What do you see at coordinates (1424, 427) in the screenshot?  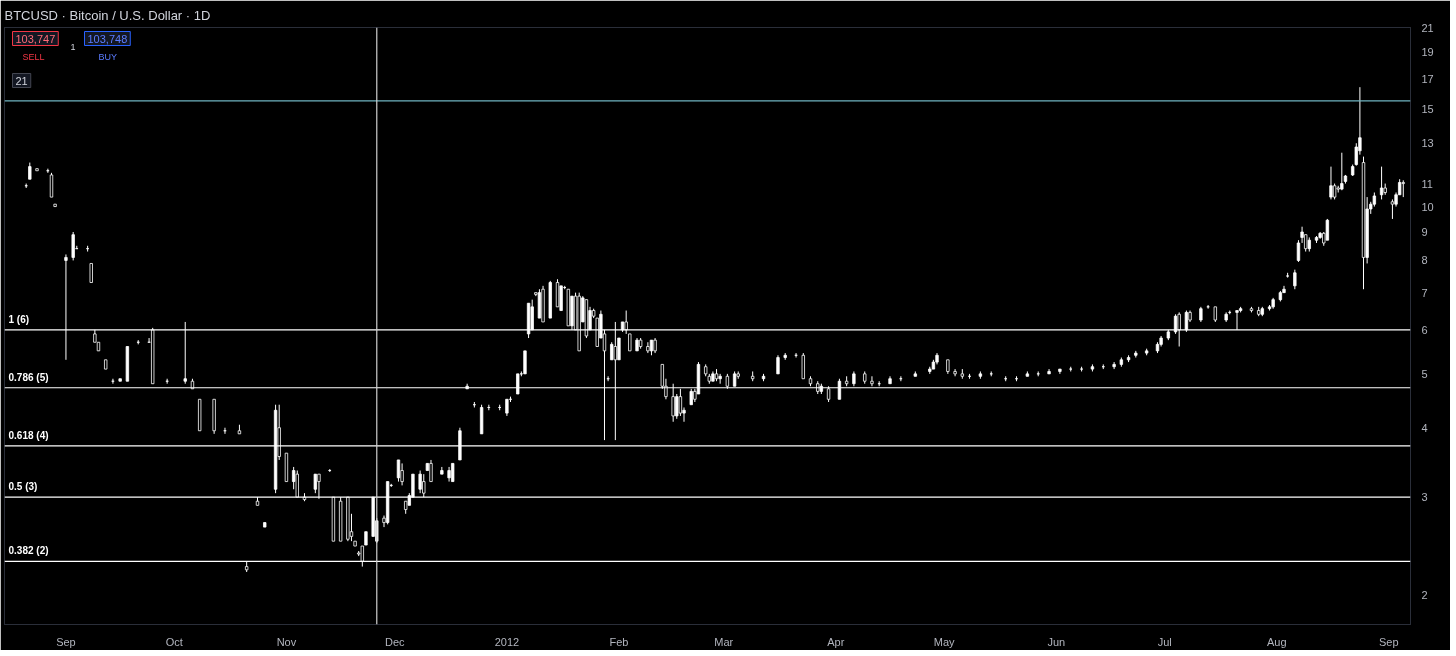 I see `y-tick-label: 4` at bounding box center [1424, 427].